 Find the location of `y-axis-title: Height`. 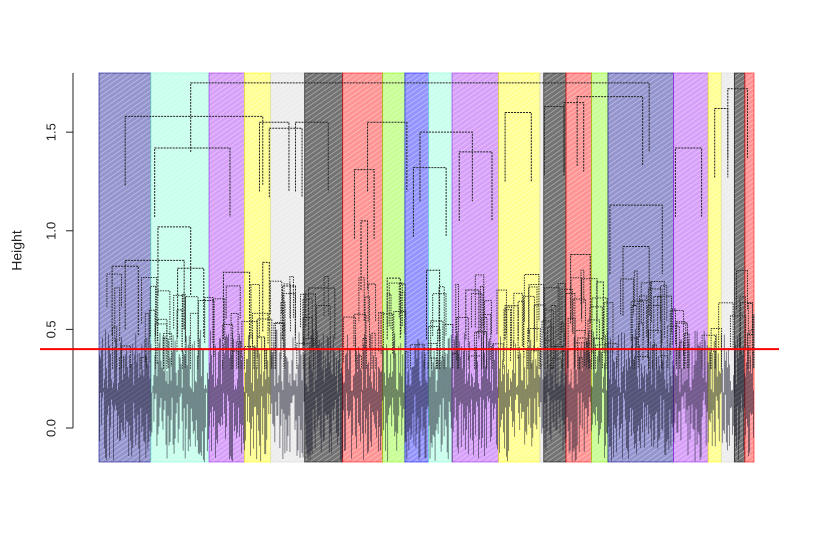

y-axis-title: Height is located at coordinates (17, 250).